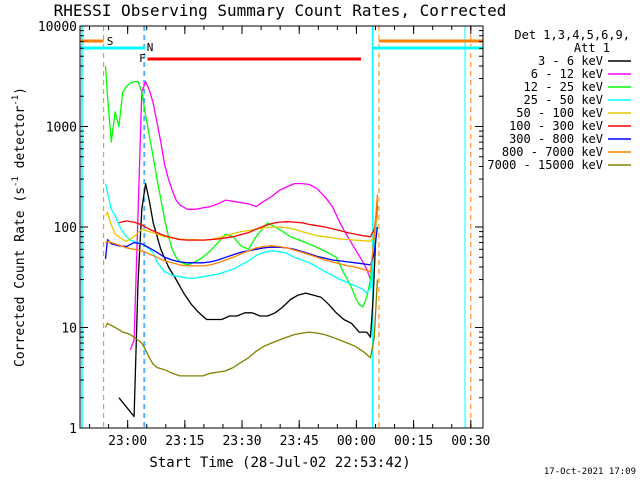 This screenshot has height=480, width=640. What do you see at coordinates (61, 128) in the screenshot?
I see `y-tick-label: 1000` at bounding box center [61, 128].